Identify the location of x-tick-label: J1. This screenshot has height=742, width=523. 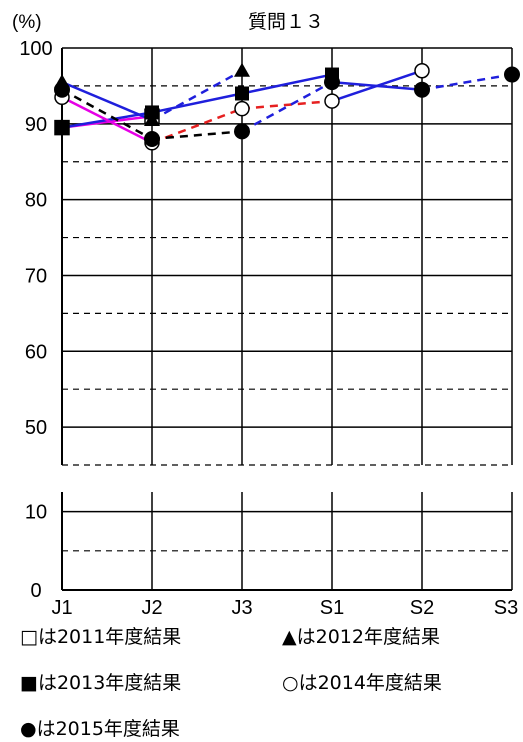
(61, 608).